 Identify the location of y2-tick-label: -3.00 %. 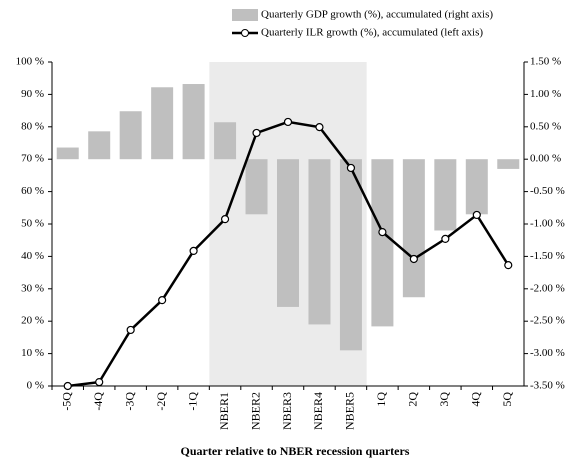
(547, 353).